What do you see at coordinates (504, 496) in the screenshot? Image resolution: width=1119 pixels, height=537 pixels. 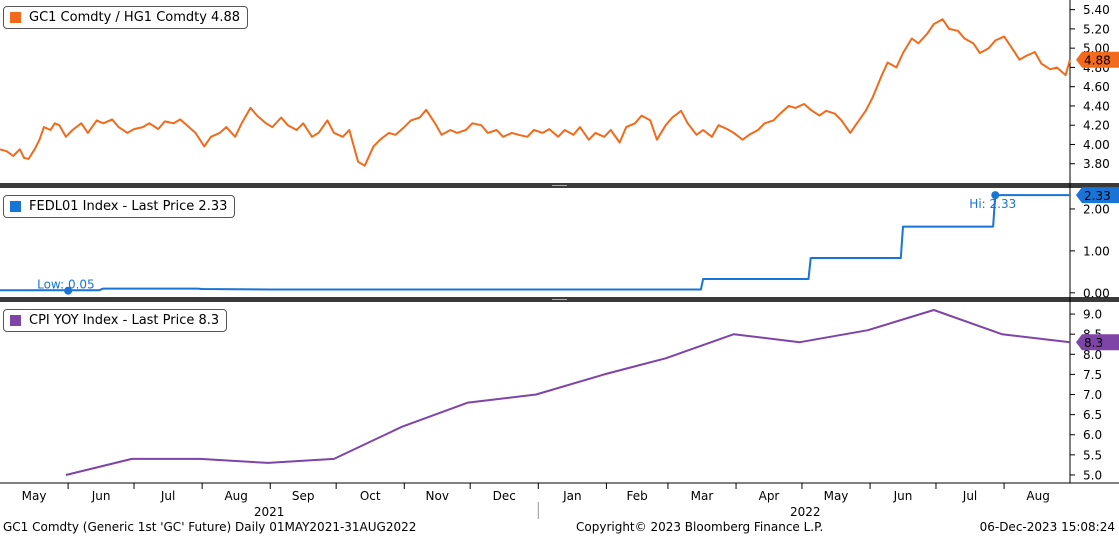 I see `x-tick-label: Dec` at bounding box center [504, 496].